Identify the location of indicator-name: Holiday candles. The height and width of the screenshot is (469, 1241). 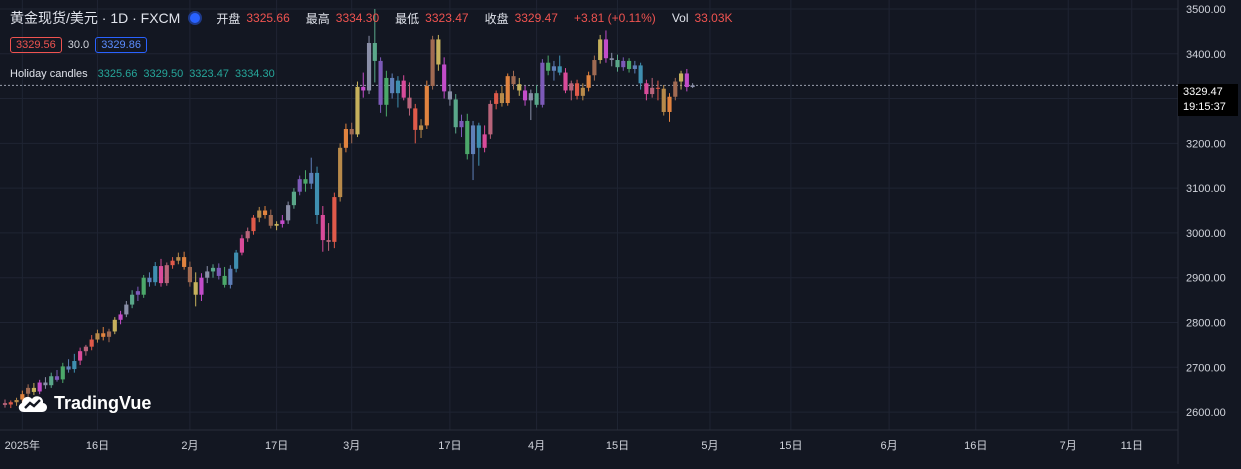
(49, 74).